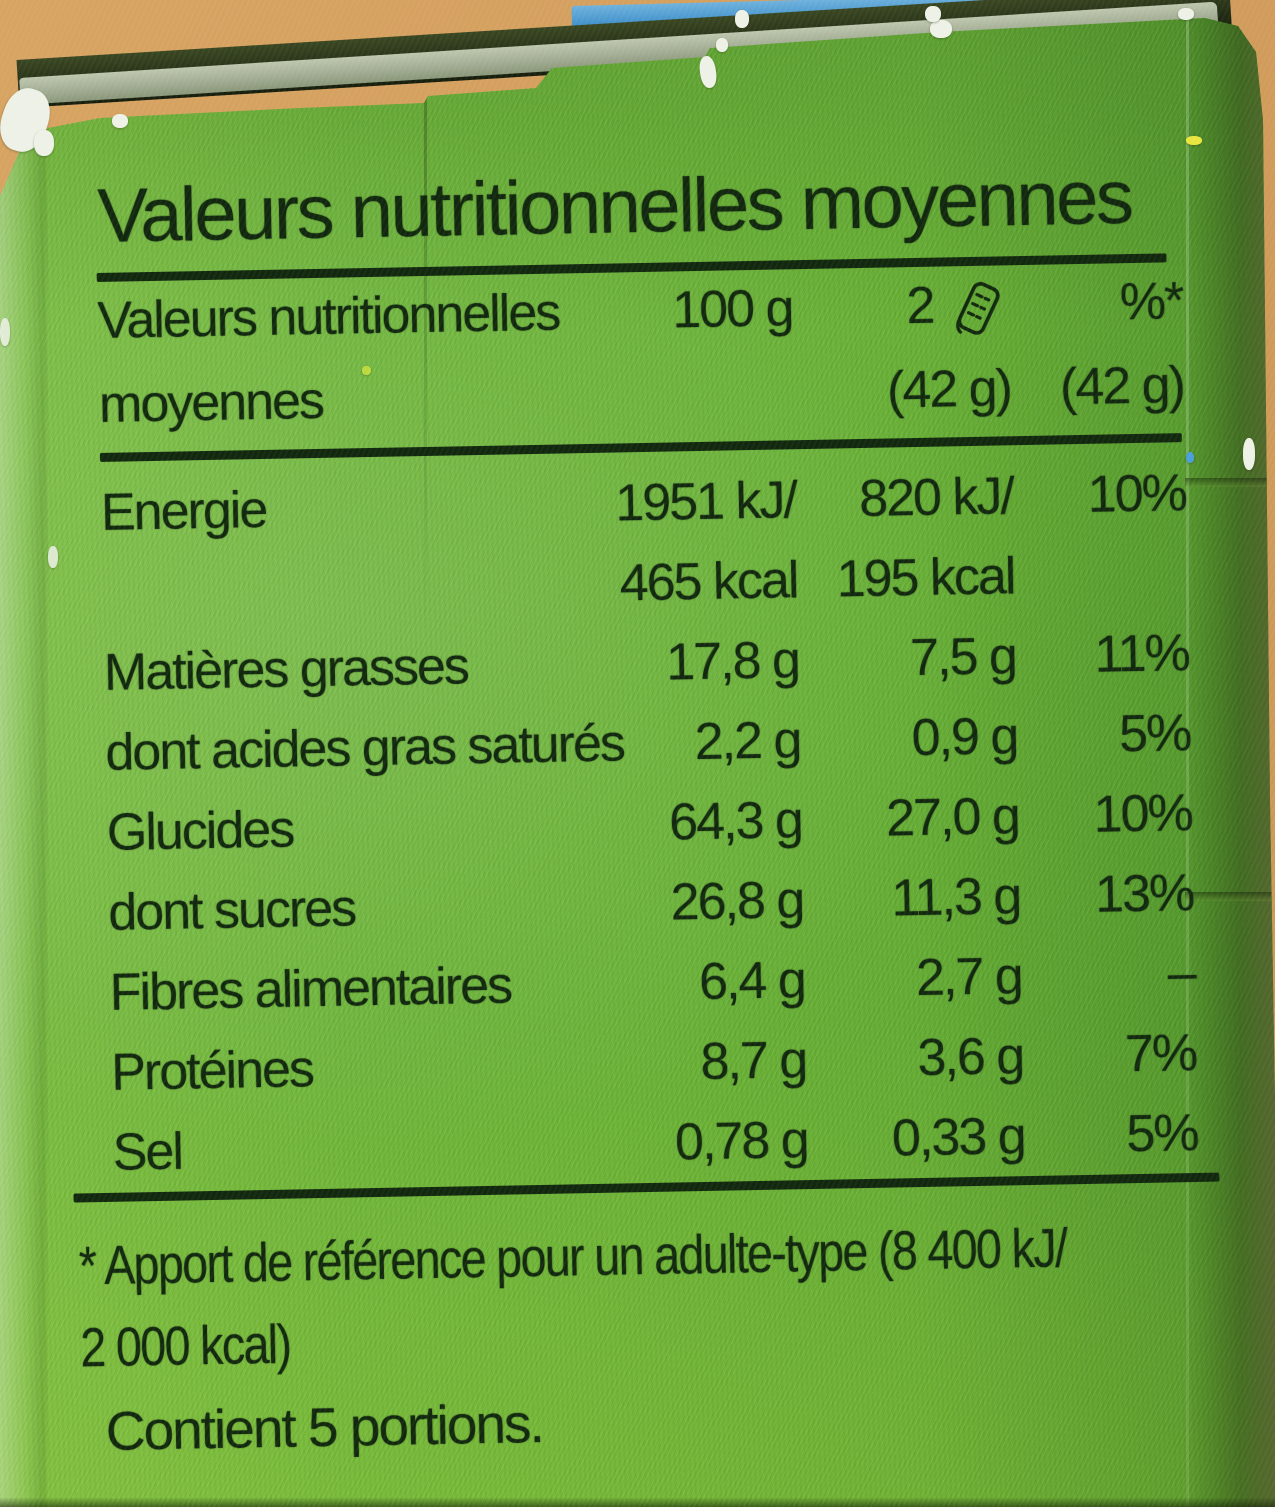 The width and height of the screenshot is (1275, 1507). What do you see at coordinates (919, 306) in the screenshot?
I see `portion-count: 2` at bounding box center [919, 306].